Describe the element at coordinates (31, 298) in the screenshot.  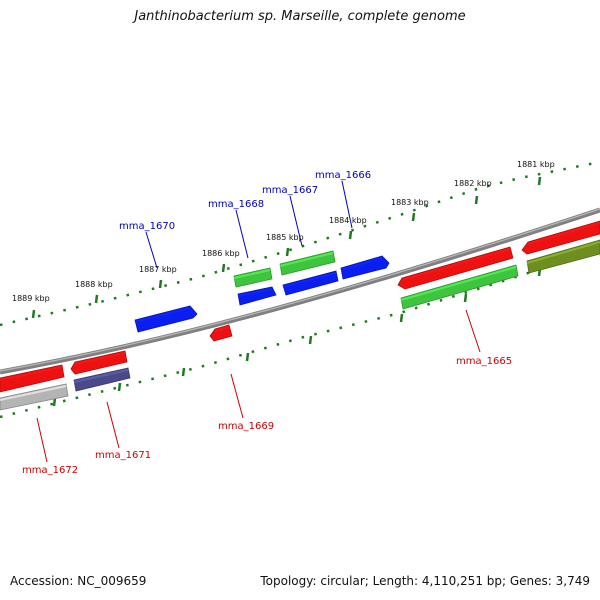
I see `tick-label-1889: 1889 kbp` at that location.